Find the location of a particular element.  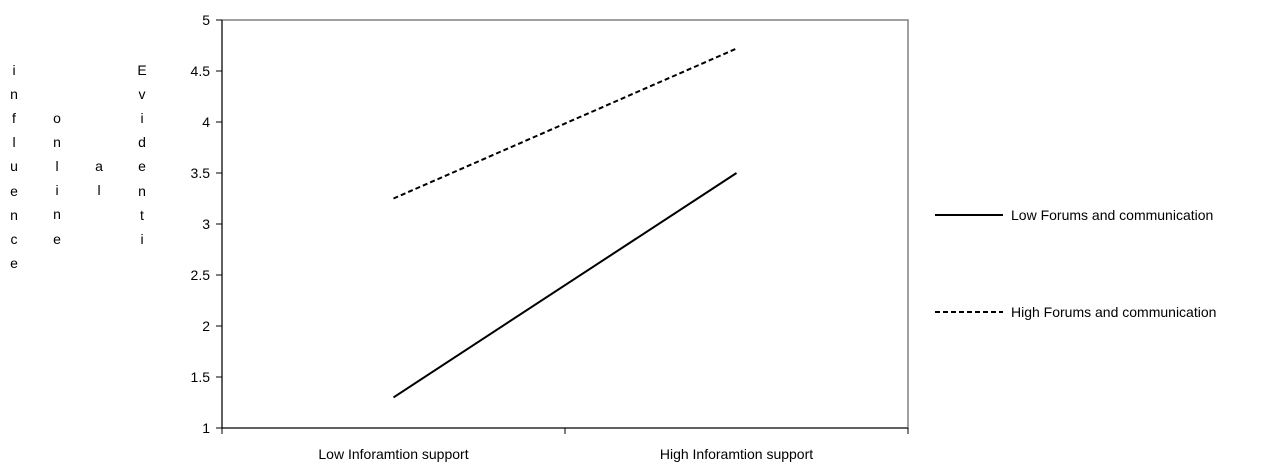

legend-label: Low Forums and communication is located at coordinates (1112, 215).